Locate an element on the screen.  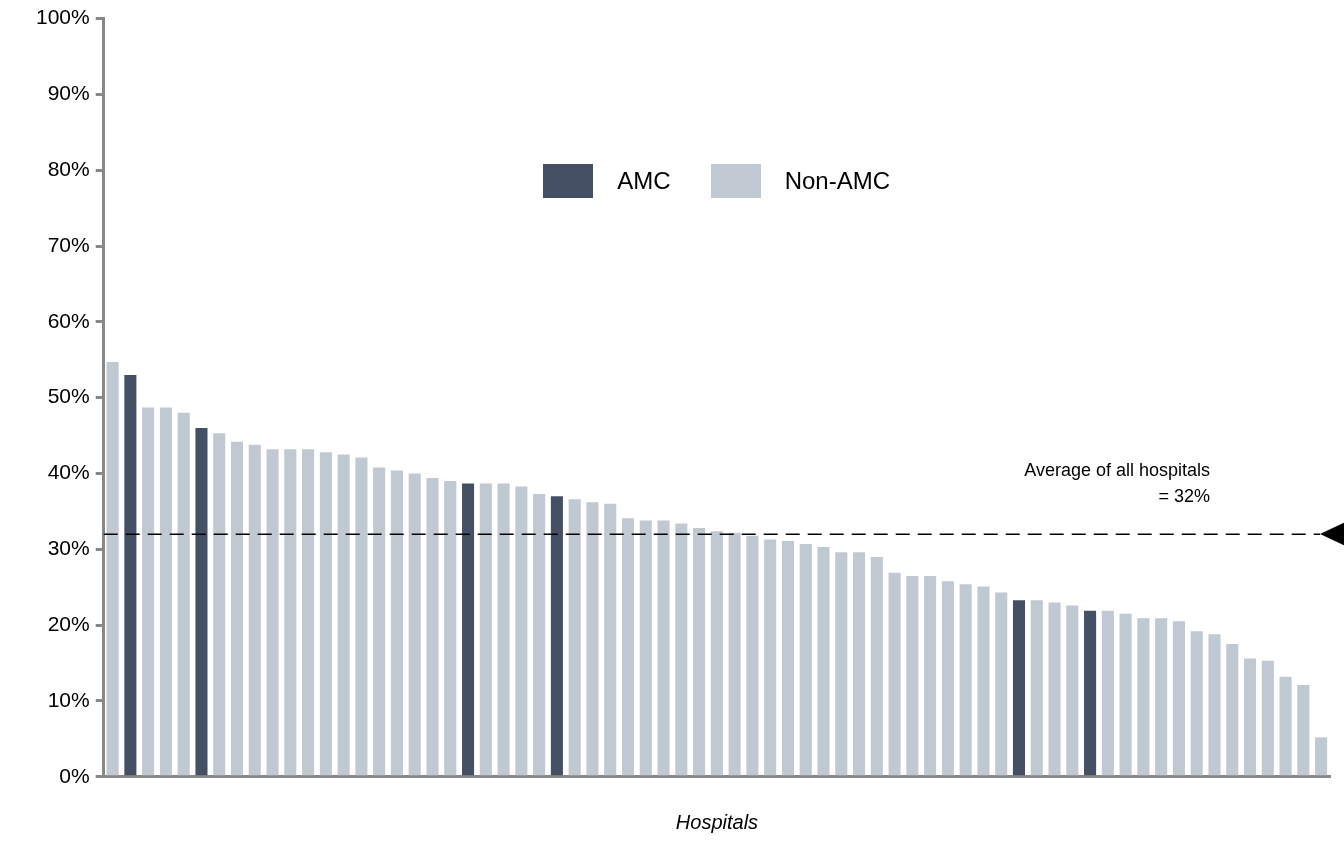
y-tick-label: 100% is located at coordinates (62, 17).